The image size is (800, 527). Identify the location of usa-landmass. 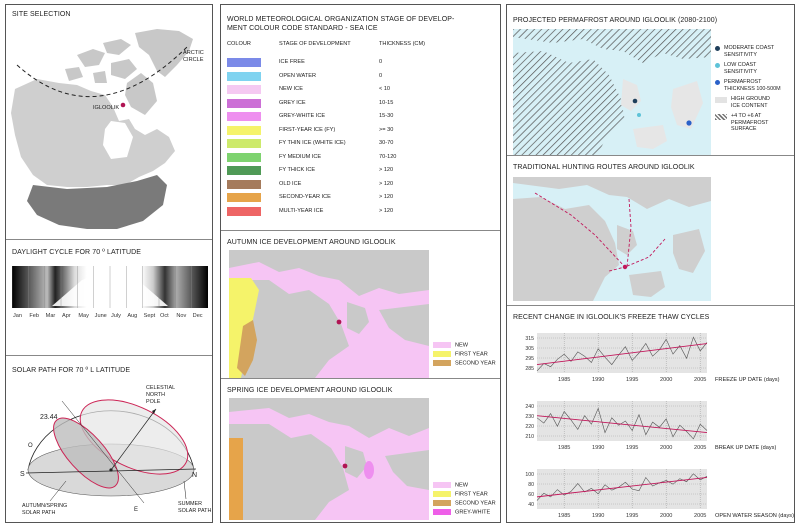
(97, 202).